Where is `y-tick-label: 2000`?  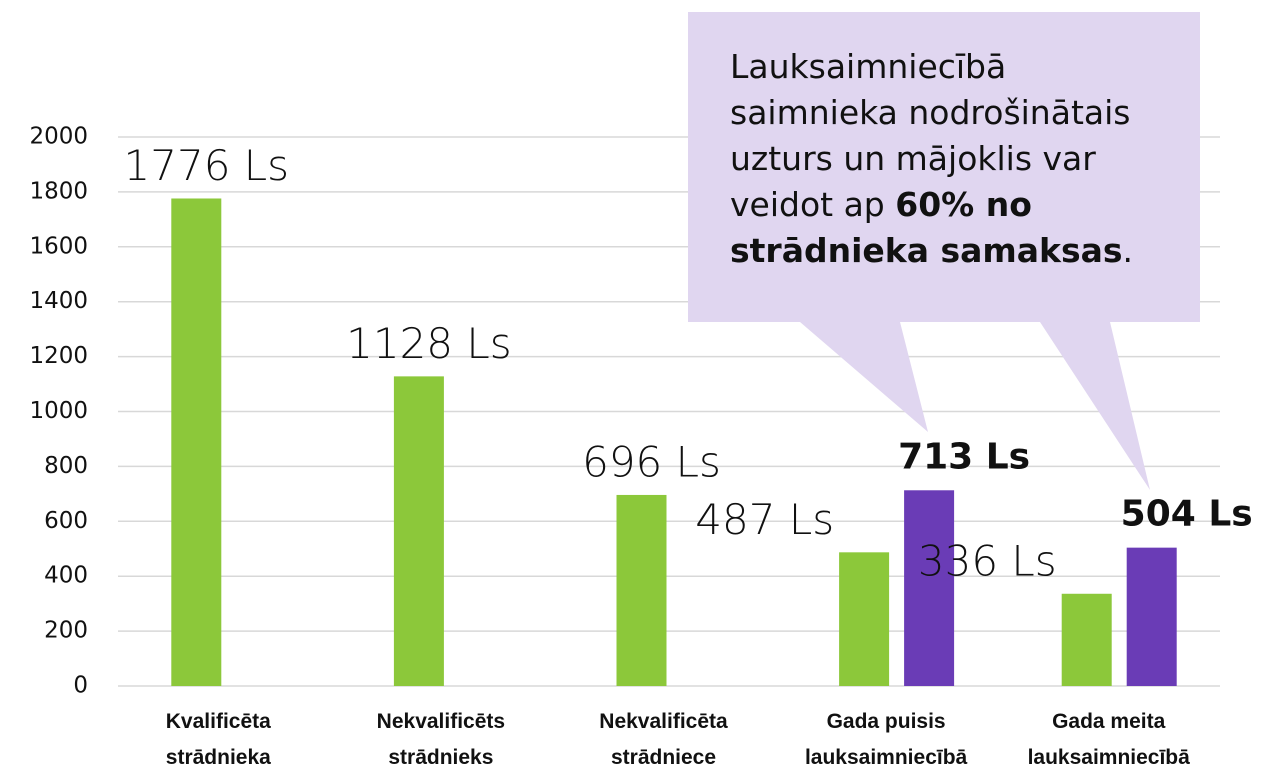 y-tick-label: 2000 is located at coordinates (58, 137).